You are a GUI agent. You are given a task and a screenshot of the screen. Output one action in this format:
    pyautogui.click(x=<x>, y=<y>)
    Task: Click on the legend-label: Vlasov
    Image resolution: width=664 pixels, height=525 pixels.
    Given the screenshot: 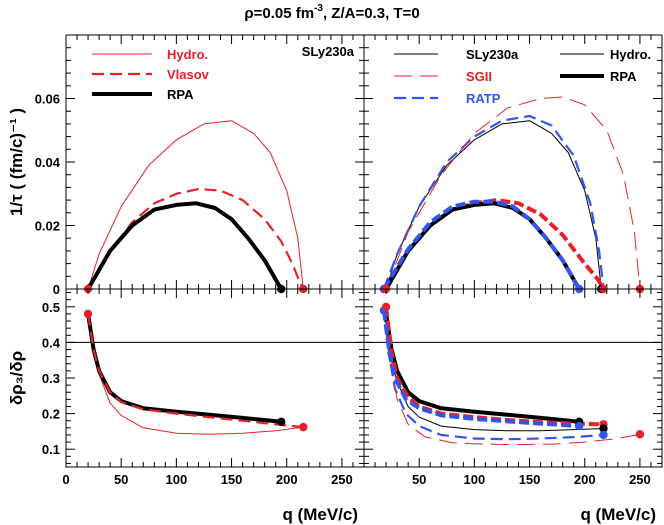 What is the action you would take?
    pyautogui.click(x=188, y=74)
    